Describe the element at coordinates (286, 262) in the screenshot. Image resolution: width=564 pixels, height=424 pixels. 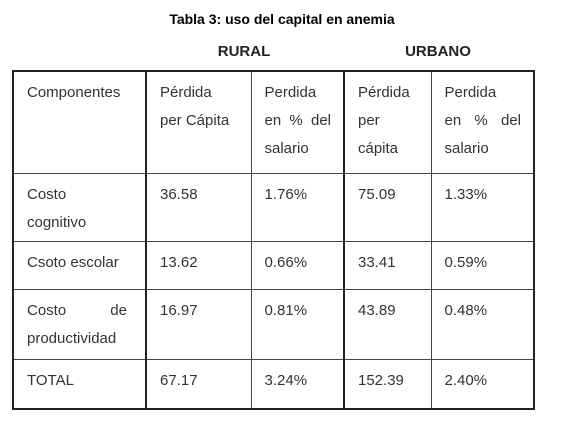
I see `cell-text: 0.66%` at that location.